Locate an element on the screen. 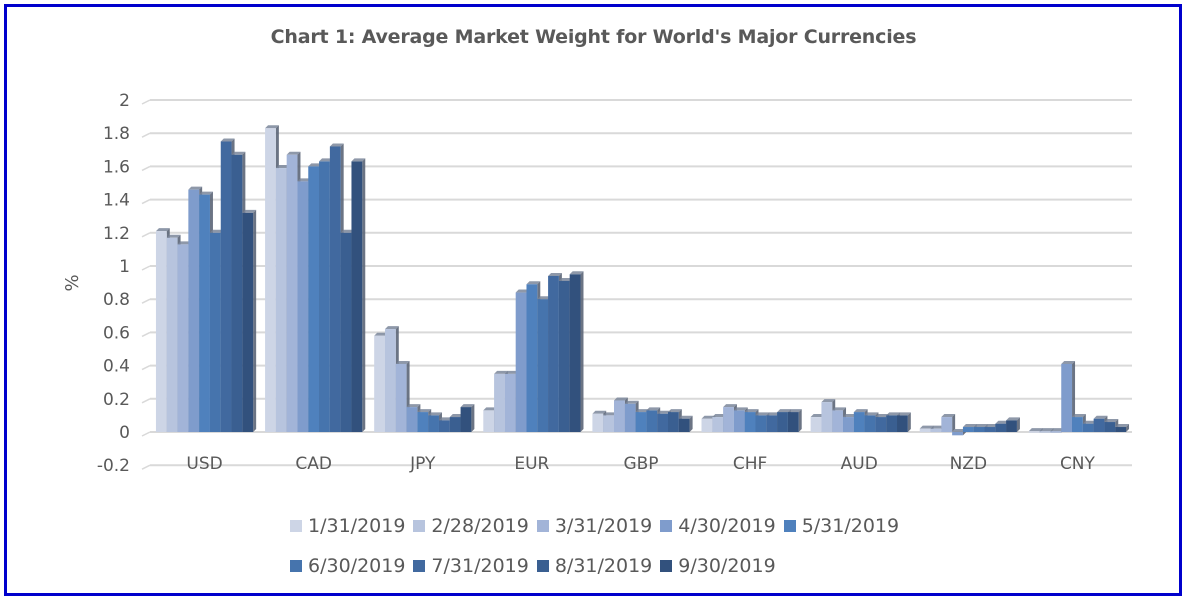  y-tick-label: 1.4 is located at coordinates (116, 201).